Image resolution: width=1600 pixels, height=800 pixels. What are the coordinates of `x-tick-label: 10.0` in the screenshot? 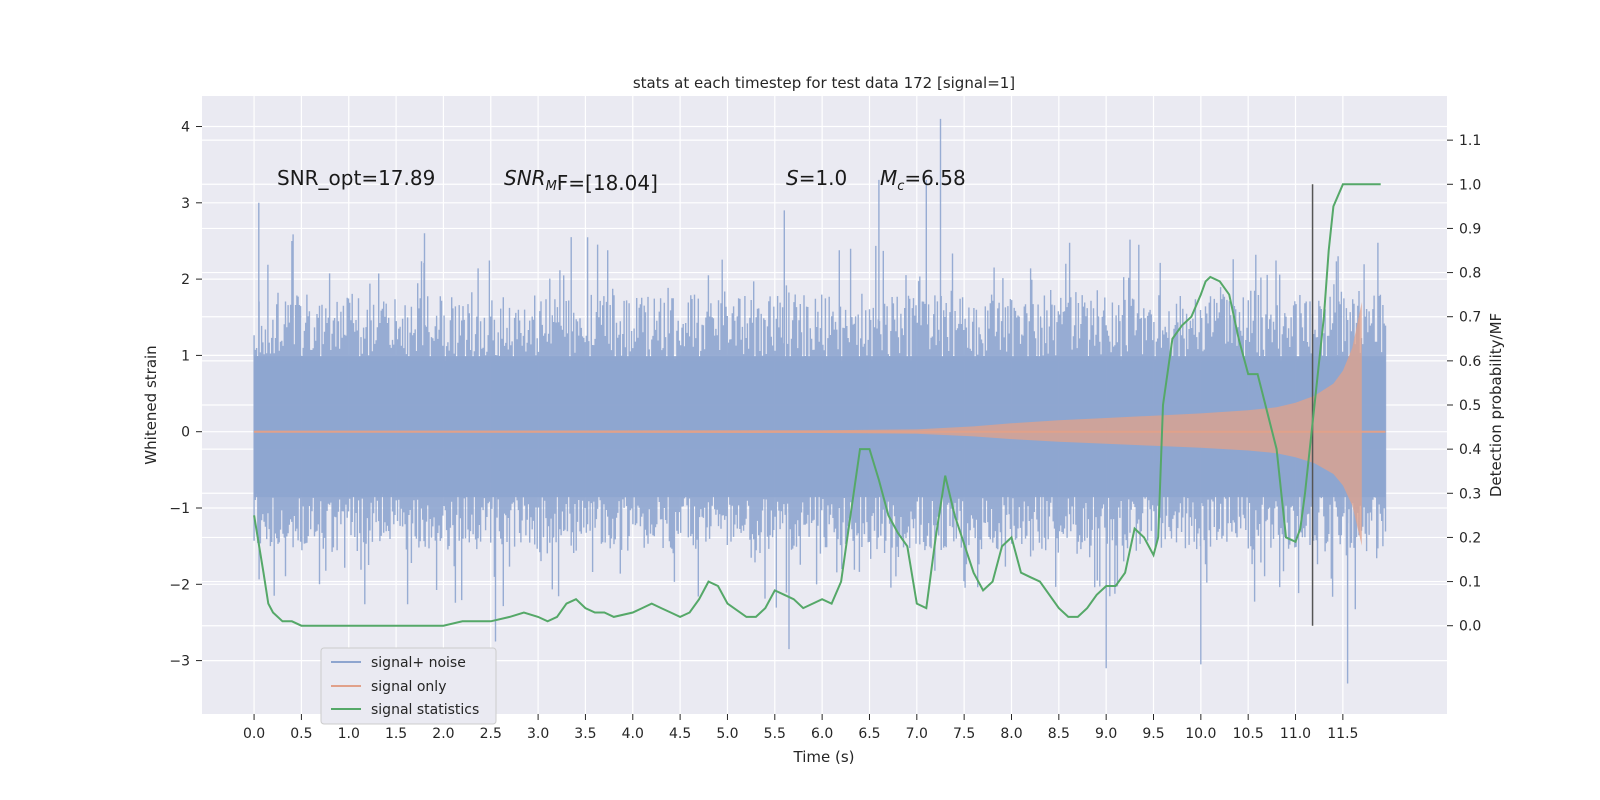 It's located at (1200, 734).